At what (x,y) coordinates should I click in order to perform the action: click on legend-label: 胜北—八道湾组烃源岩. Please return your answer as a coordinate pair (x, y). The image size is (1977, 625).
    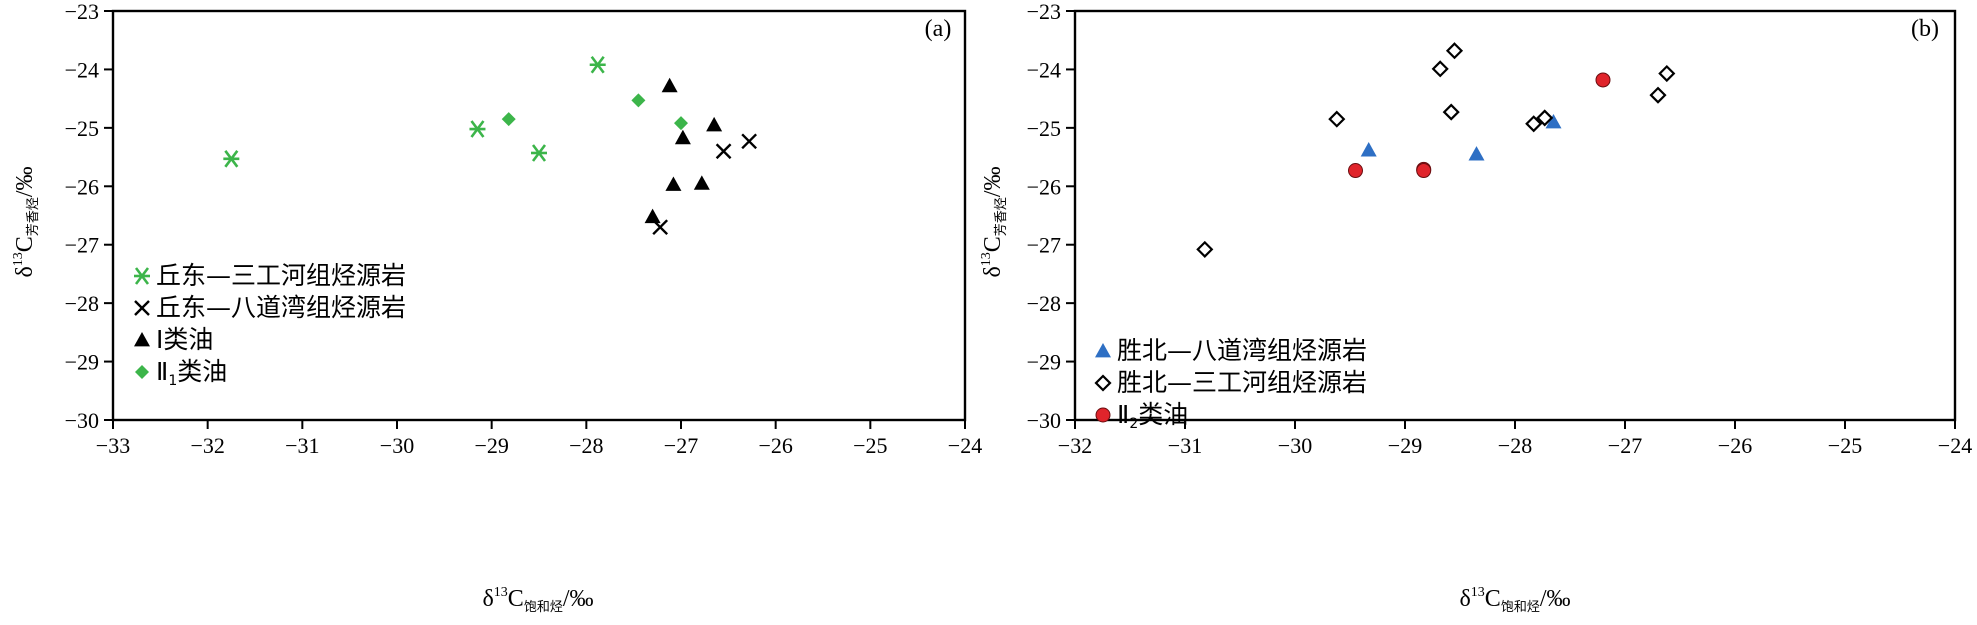
    Looking at the image, I should click on (1242, 350).